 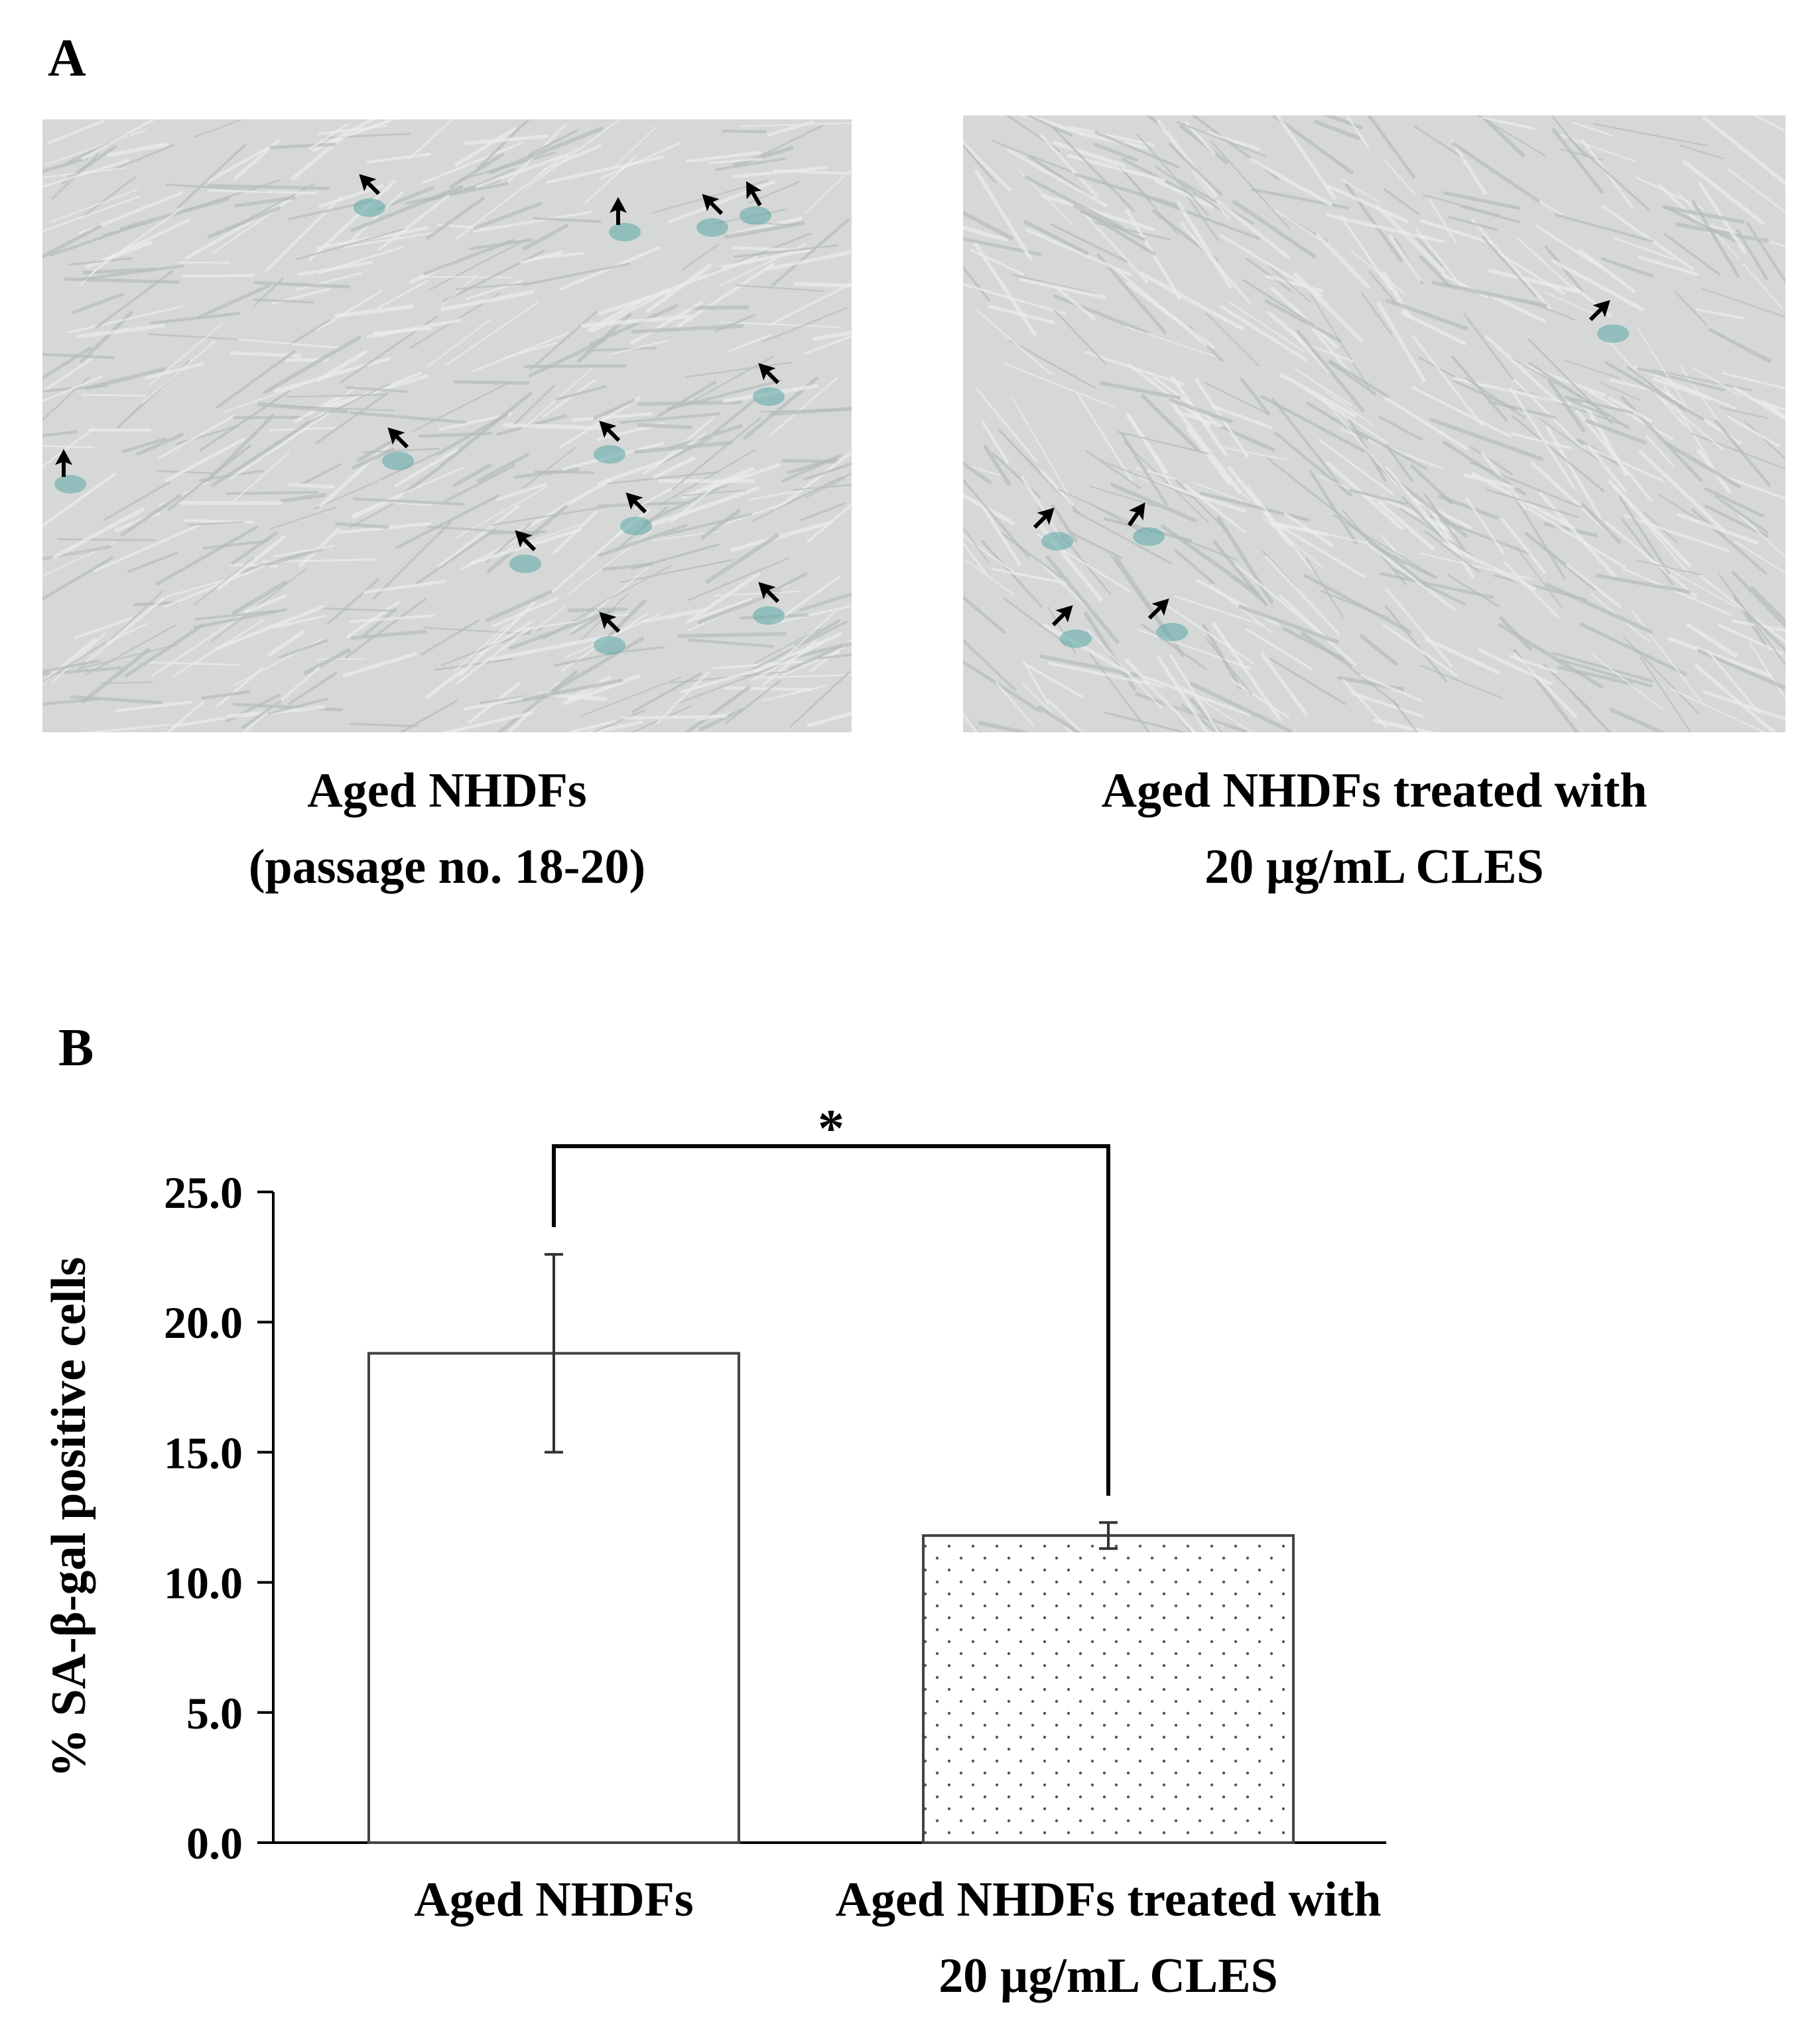 I want to click on y-axis-label: % SA-β-gal positive cells, so click(x=69, y=1517).